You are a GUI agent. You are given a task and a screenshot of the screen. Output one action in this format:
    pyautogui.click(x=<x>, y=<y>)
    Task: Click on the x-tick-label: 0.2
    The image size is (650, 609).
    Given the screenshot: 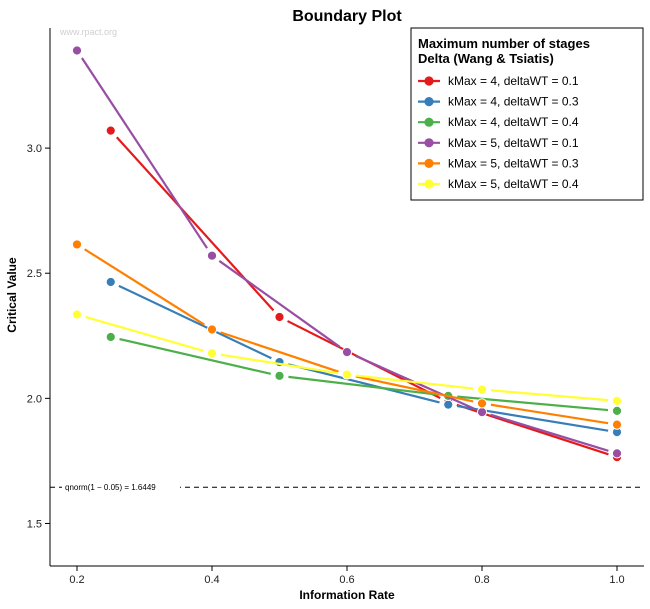 What is the action you would take?
    pyautogui.click(x=76, y=580)
    